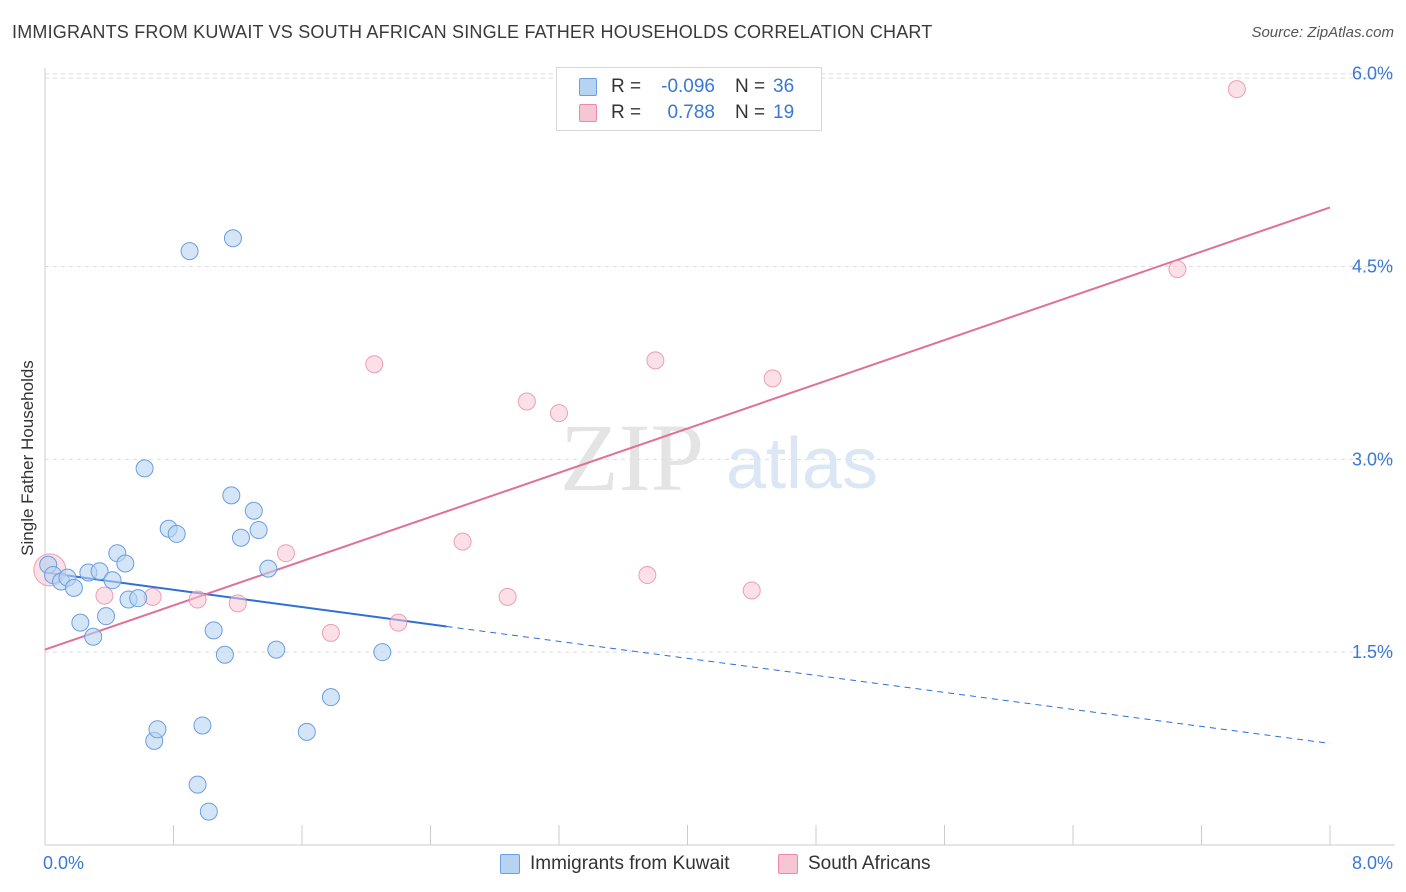 The height and width of the screenshot is (892, 1406). I want to click on kuwait-legend-swatch, so click(510, 864).